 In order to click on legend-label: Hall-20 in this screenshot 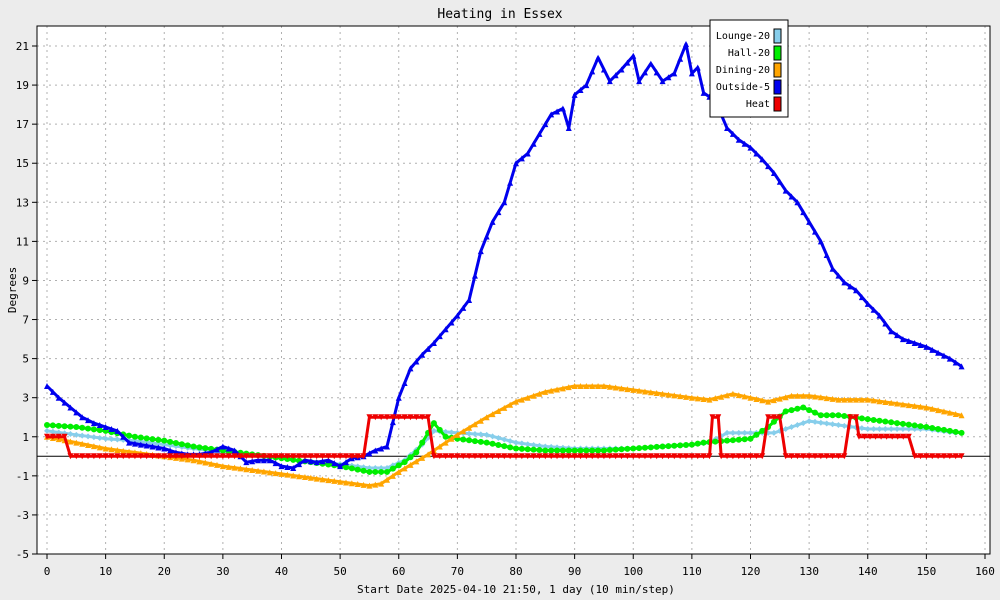, I will do `click(749, 53)`.